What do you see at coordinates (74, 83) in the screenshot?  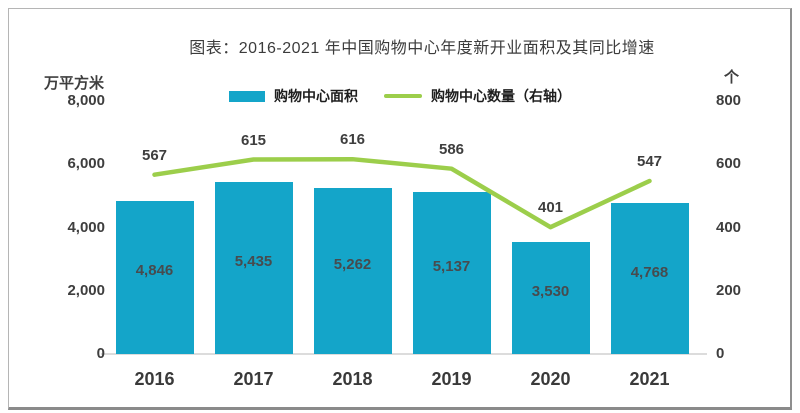 I see `left-axis-unit: 万平方米` at bounding box center [74, 83].